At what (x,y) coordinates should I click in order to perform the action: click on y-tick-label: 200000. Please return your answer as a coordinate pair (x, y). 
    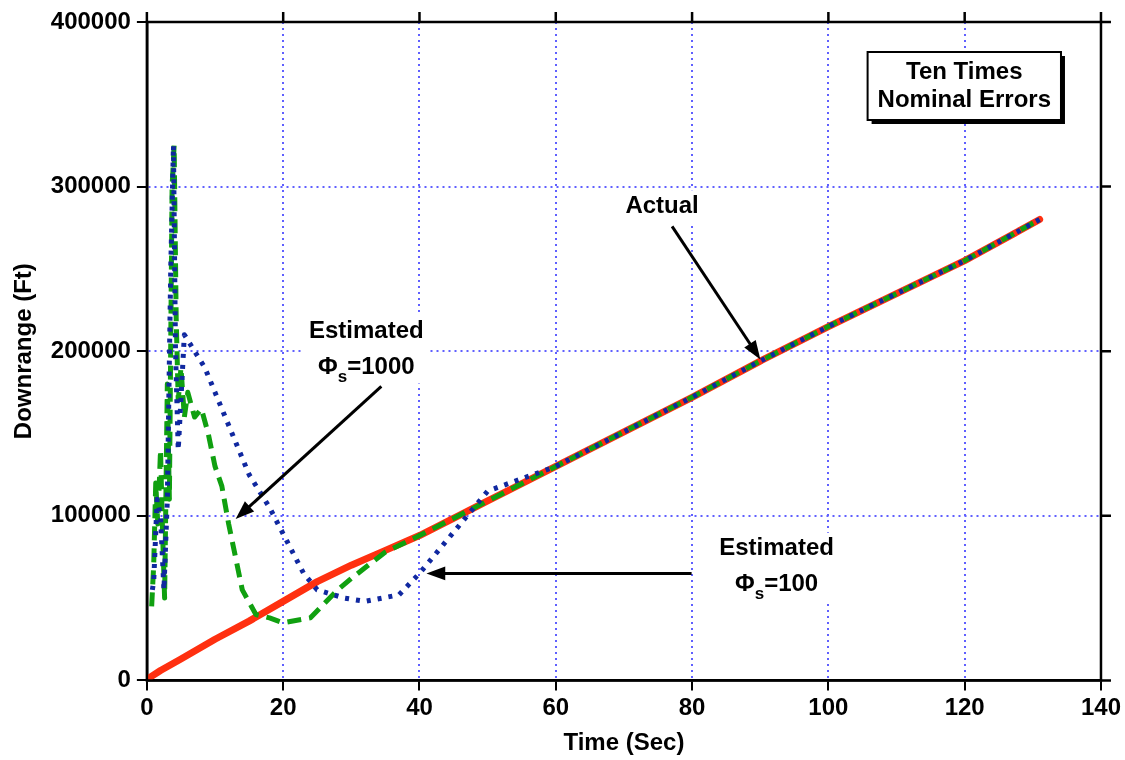
    Looking at the image, I should click on (90, 349).